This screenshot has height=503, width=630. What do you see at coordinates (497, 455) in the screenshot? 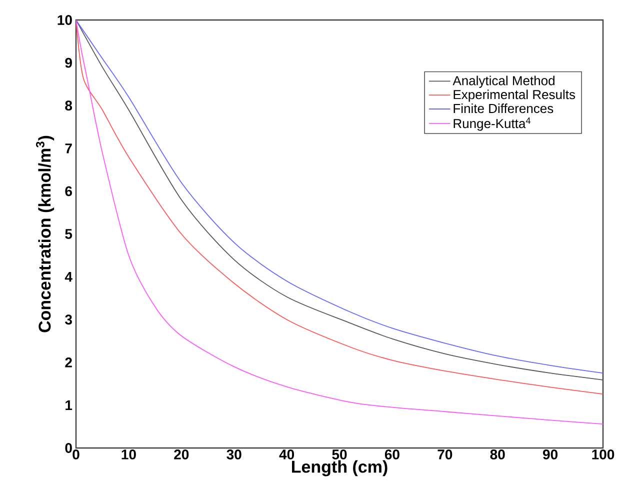
I see `x-tick-label: 80` at bounding box center [497, 455].